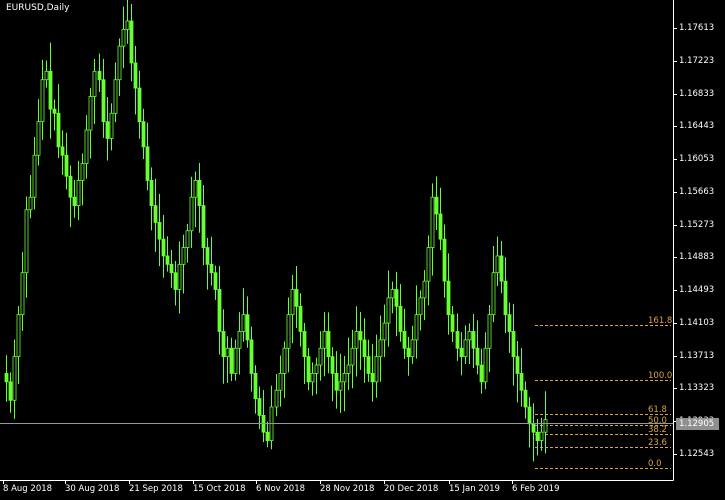  I want to click on price-tick-label: 1.15663, so click(697, 191).